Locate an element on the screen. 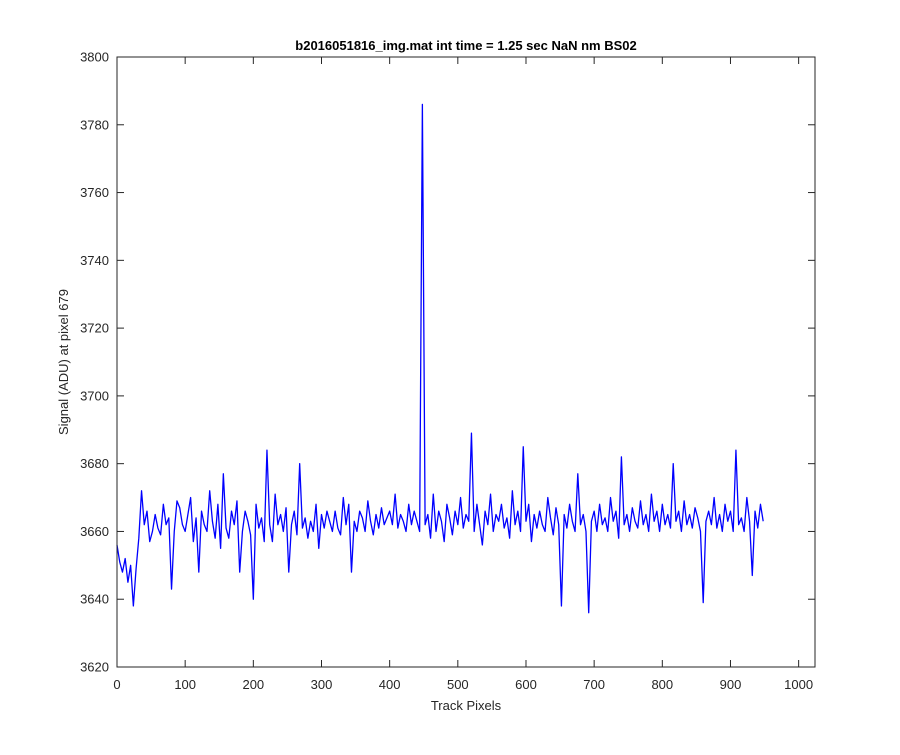 The width and height of the screenshot is (900, 755). y-tick-label: 3680 is located at coordinates (94, 463).